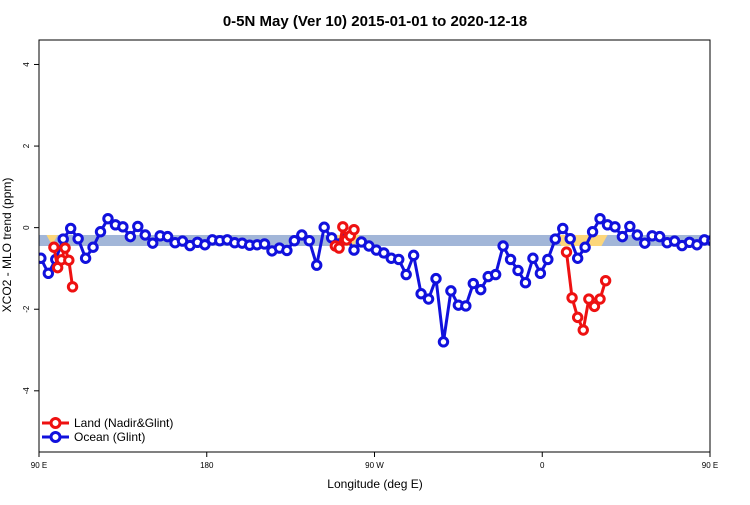  I want to click on x-axis-label: Longitude (deg E), so click(374, 484).